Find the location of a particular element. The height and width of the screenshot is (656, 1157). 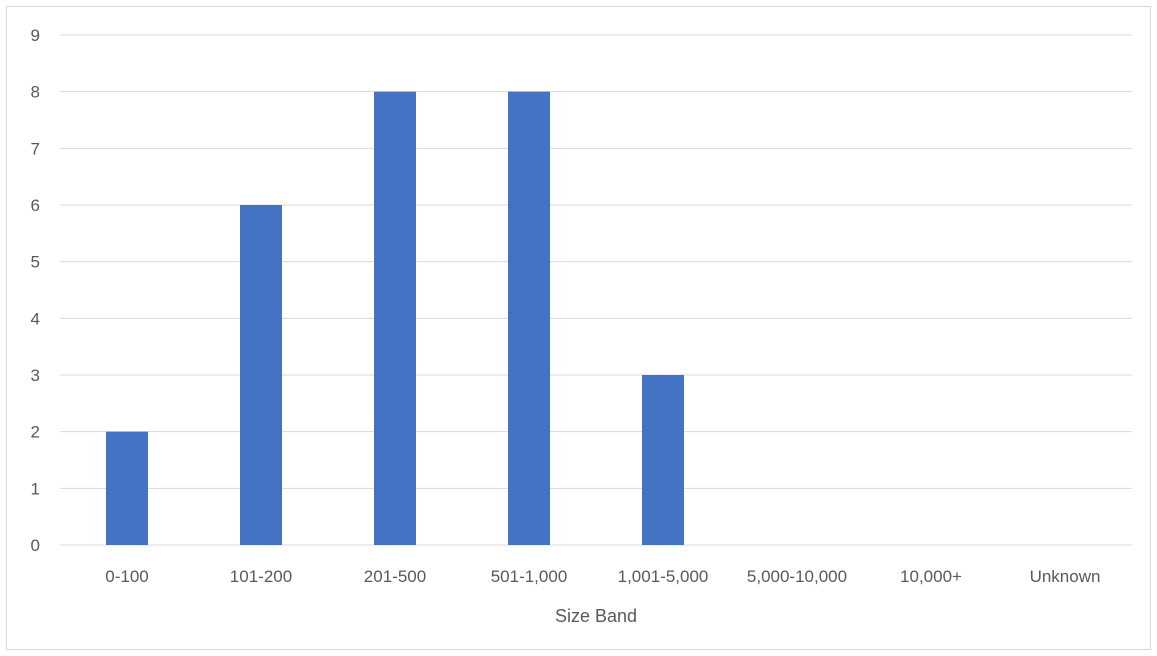

y-tick-label: 7 is located at coordinates (35, 148).